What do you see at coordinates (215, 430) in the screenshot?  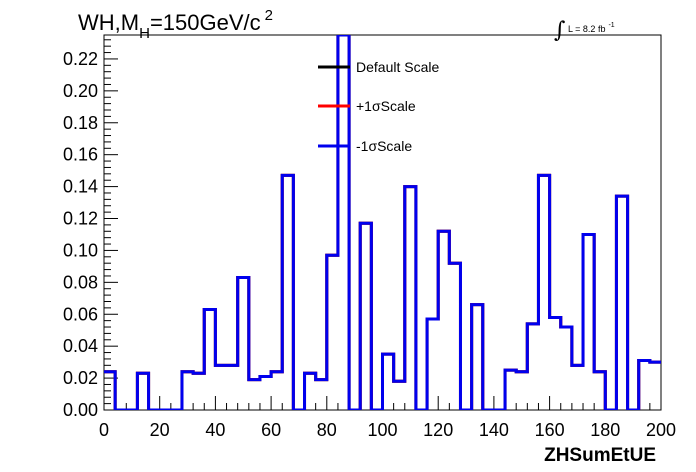 I see `x-tick-label: 40` at bounding box center [215, 430].